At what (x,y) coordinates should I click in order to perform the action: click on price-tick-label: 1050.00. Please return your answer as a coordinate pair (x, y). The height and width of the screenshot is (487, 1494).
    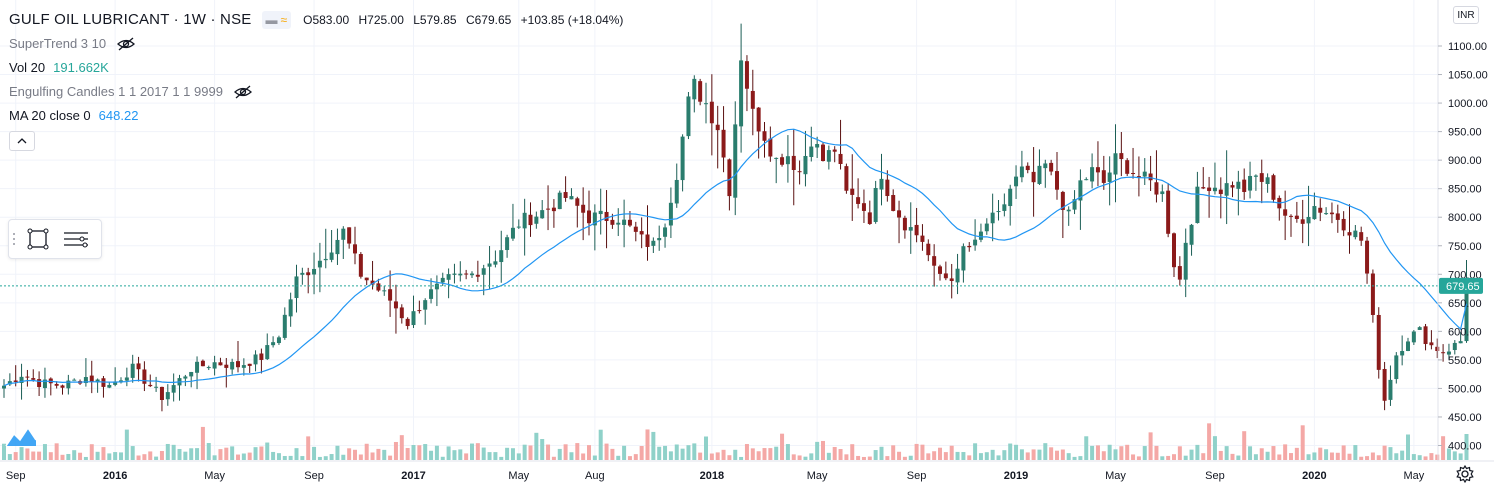
    Looking at the image, I should click on (1468, 76).